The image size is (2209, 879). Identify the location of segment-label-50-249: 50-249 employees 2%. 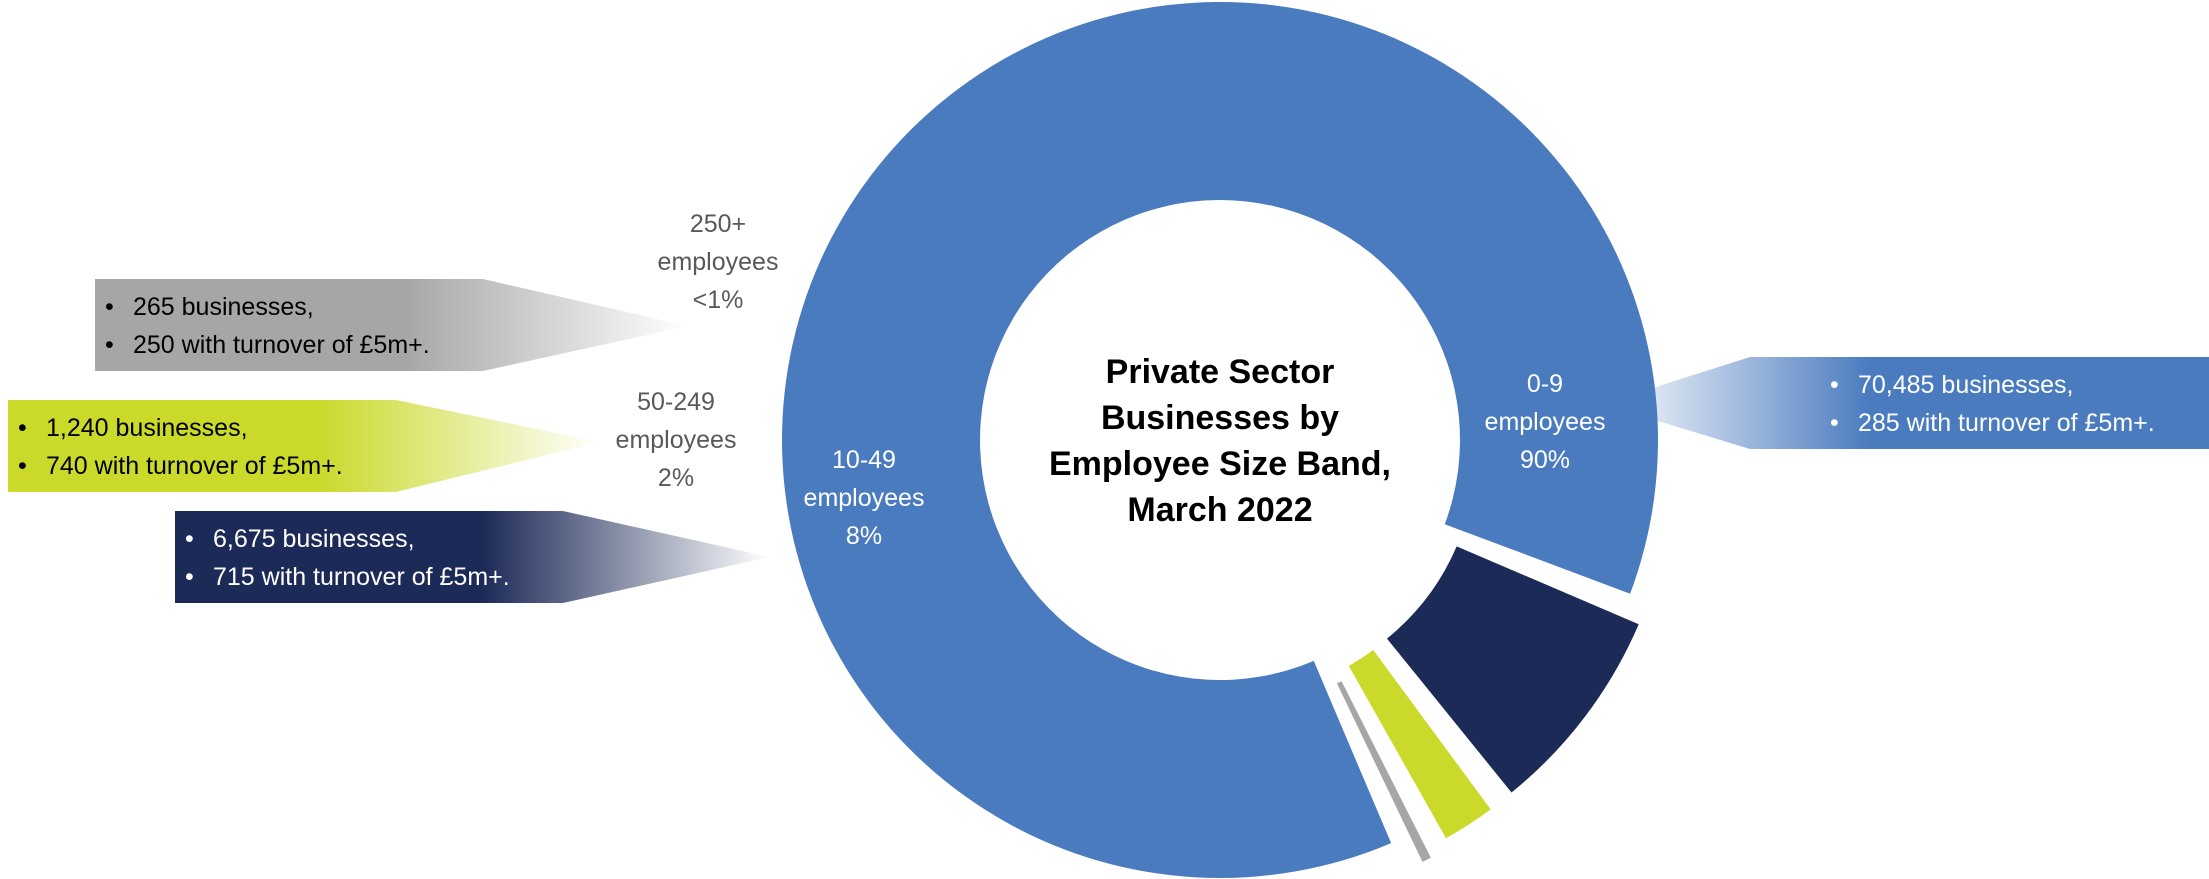
(676, 440).